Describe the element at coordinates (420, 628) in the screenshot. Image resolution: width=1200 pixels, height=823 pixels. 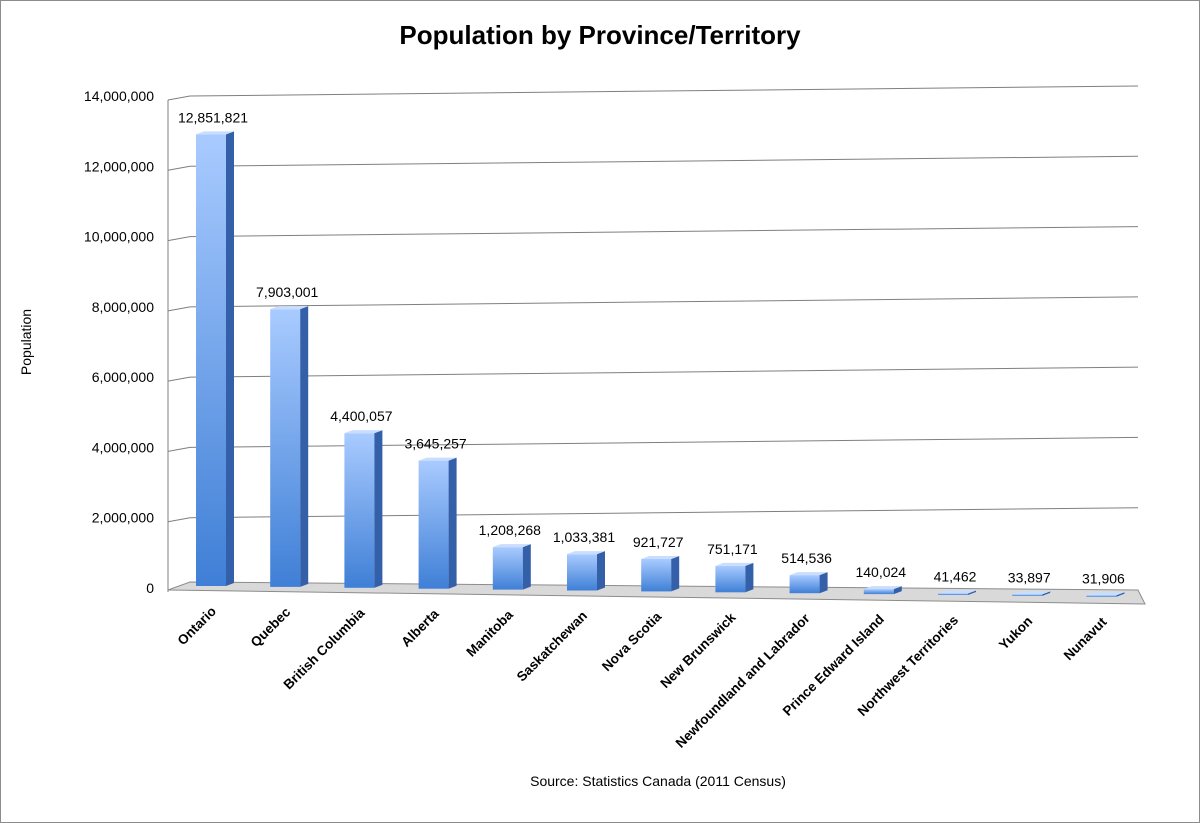
I see `x-category-label: Alberta` at that location.